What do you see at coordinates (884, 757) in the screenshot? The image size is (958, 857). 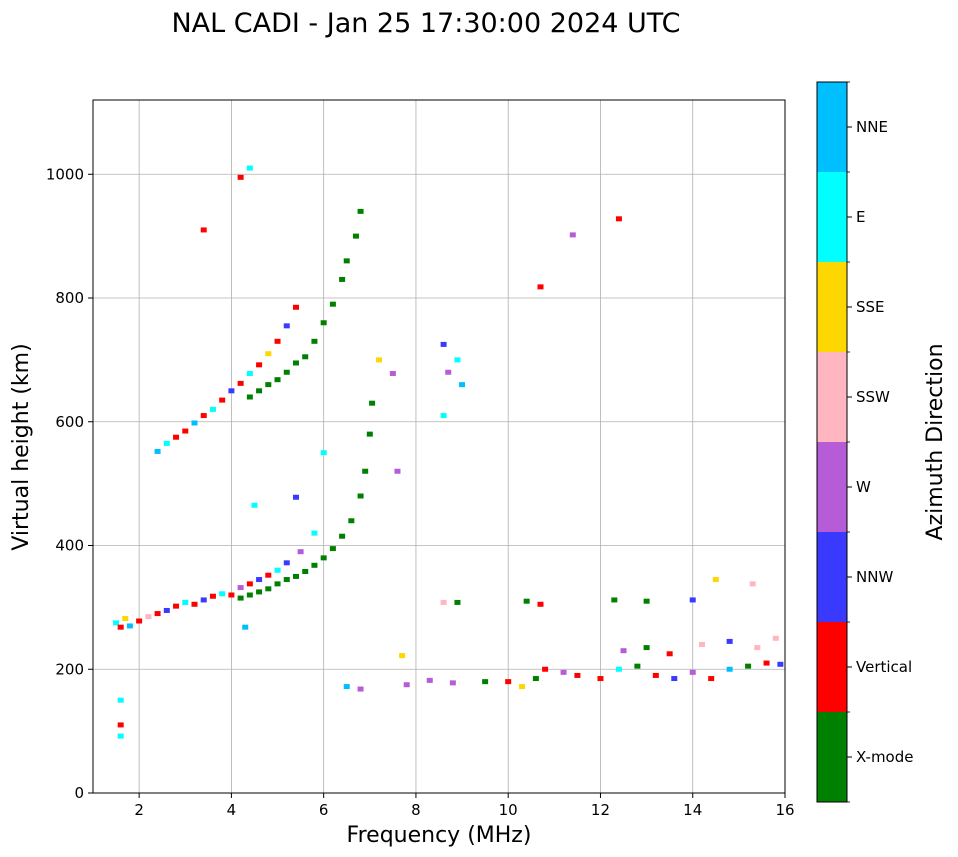 I see `colorbar-label-x-mode: X-mode` at bounding box center [884, 757].